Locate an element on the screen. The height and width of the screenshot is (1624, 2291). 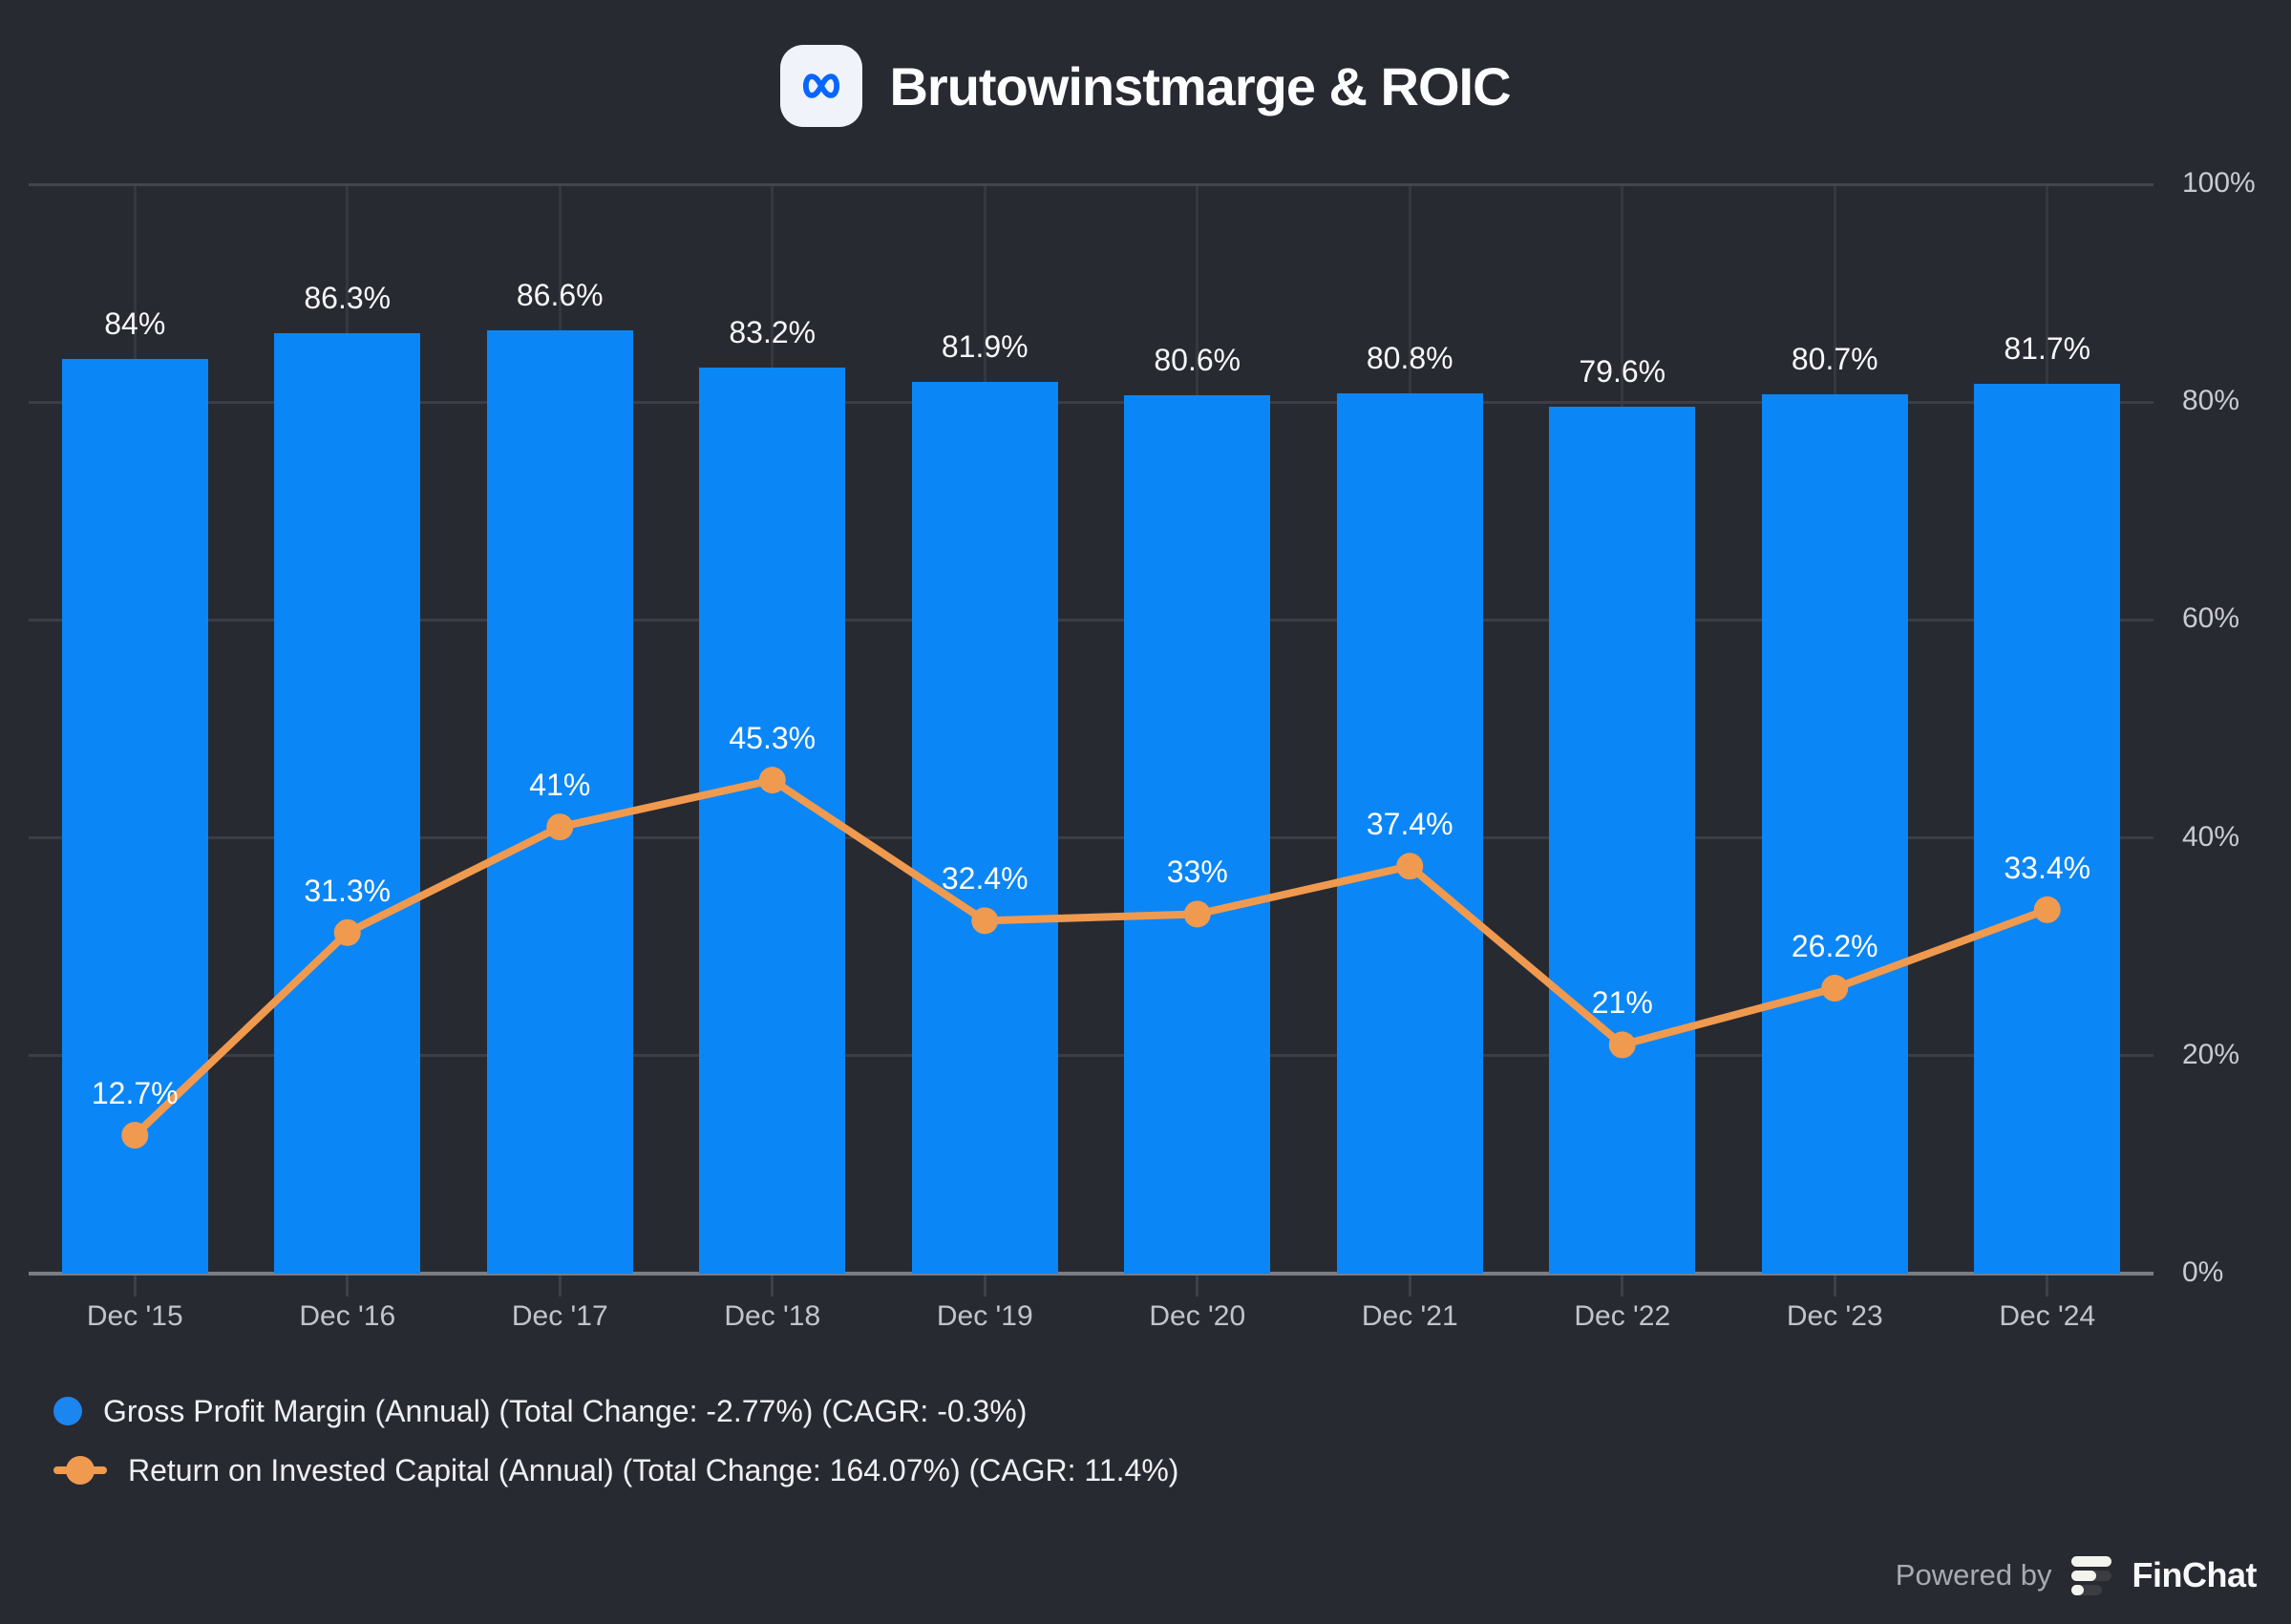
line-value-label: 41% is located at coordinates (560, 785).